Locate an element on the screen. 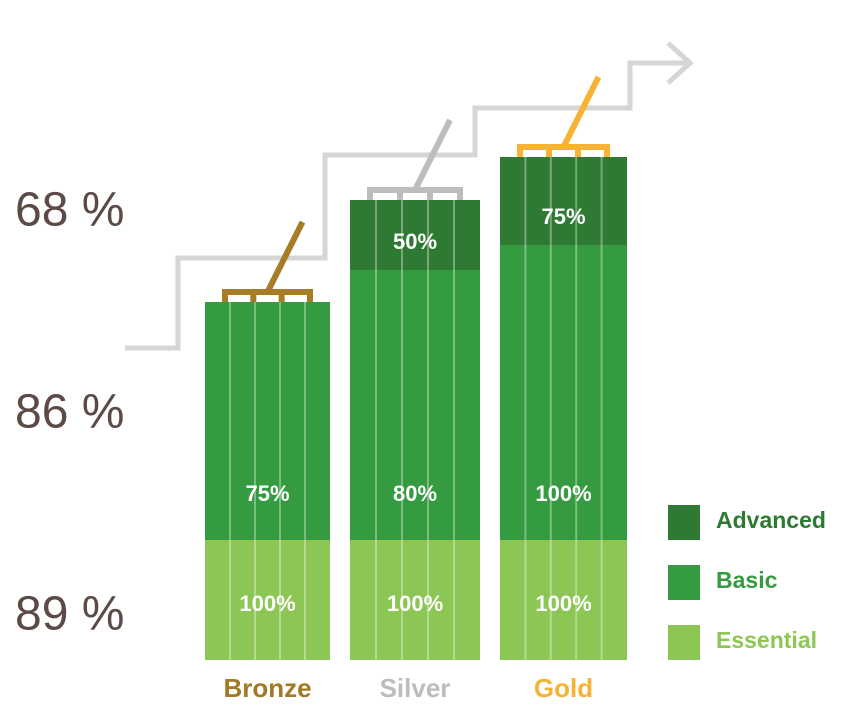  basic-label: 80% is located at coordinates (415, 493).